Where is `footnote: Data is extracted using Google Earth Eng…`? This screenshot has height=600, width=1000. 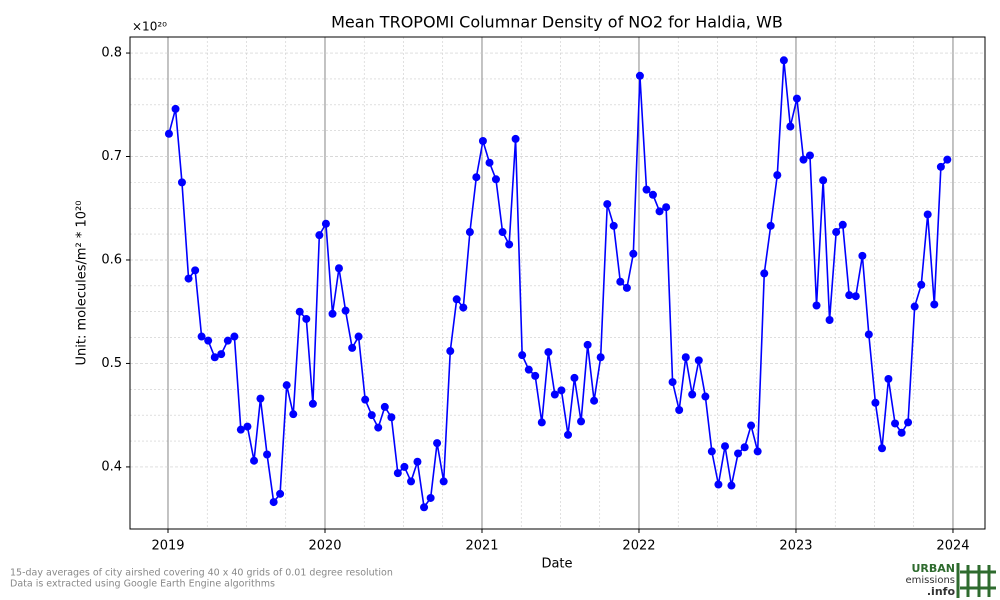
footnote: Data is extracted using Google Earth Eng… is located at coordinates (142, 584).